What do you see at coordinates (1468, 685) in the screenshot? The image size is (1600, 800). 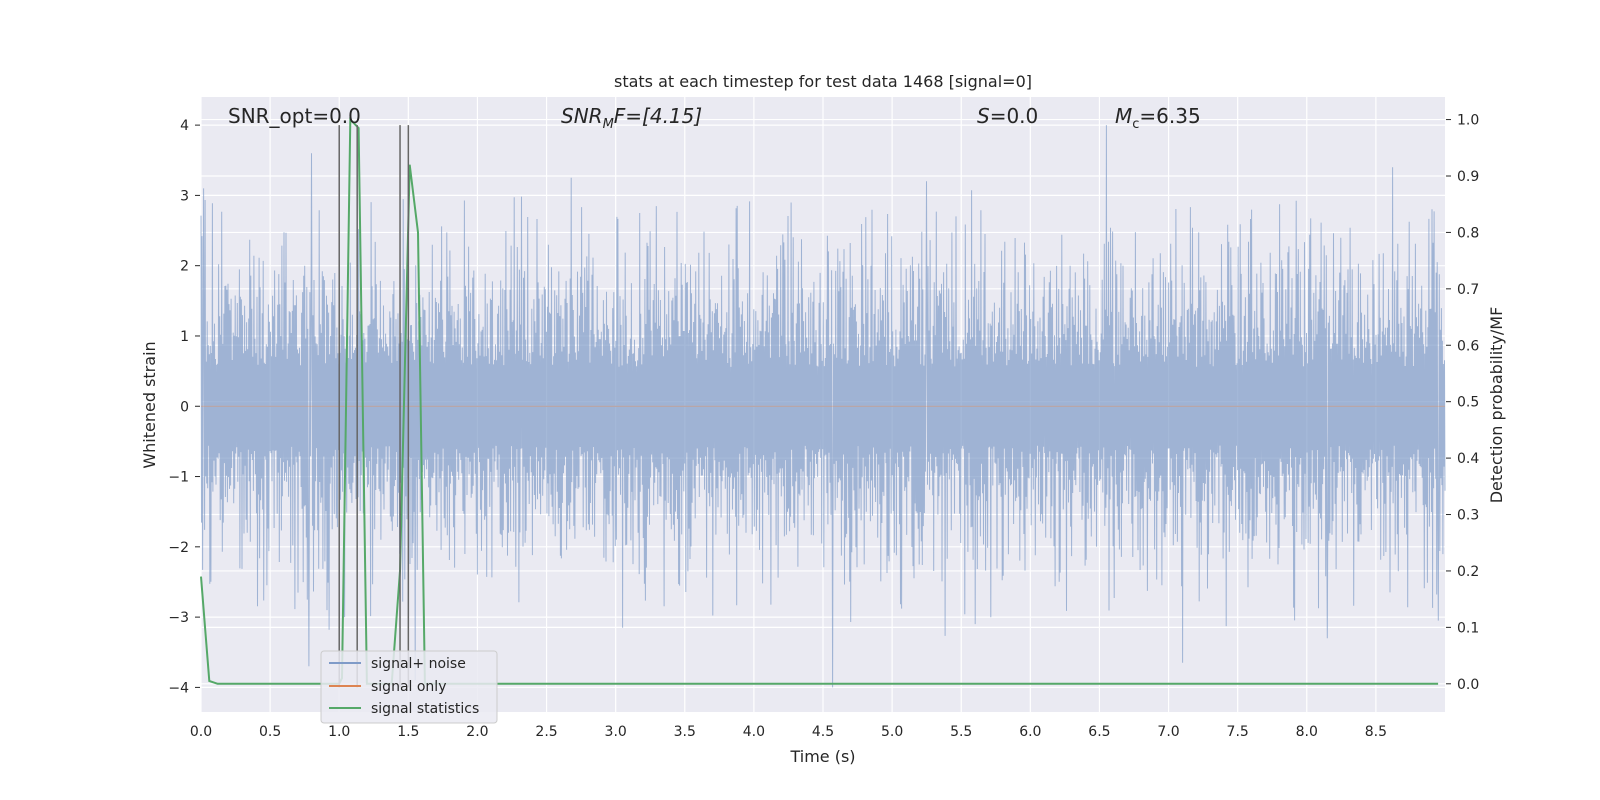 I see `y2-tick-label: 0.0` at bounding box center [1468, 685].